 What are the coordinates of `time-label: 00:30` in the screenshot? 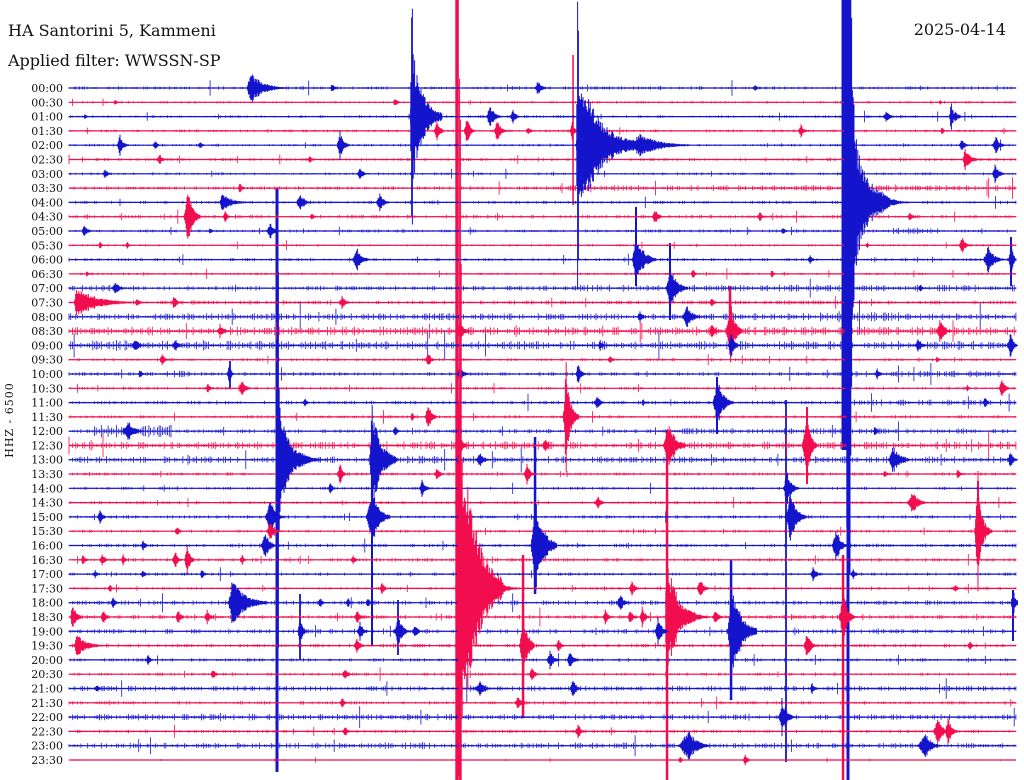 It's located at (47, 102).